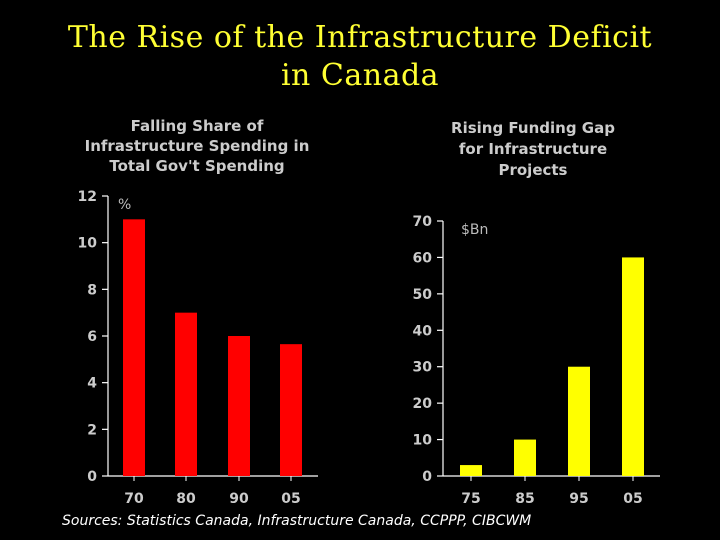  Describe the element at coordinates (474, 230) in the screenshot. I see `right-unit-label: $Bn` at that location.